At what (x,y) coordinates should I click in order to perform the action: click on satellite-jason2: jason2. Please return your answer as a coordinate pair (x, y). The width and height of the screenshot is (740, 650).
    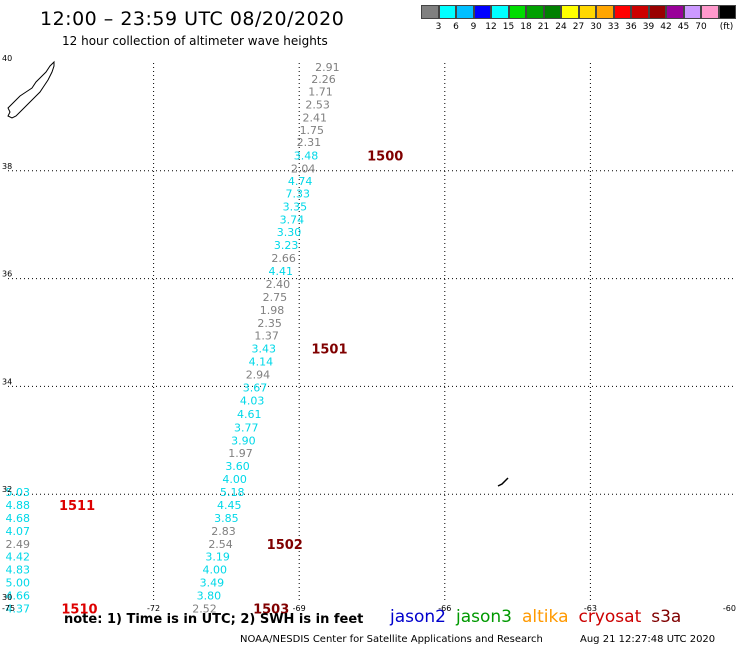
    Looking at the image, I should click on (418, 617).